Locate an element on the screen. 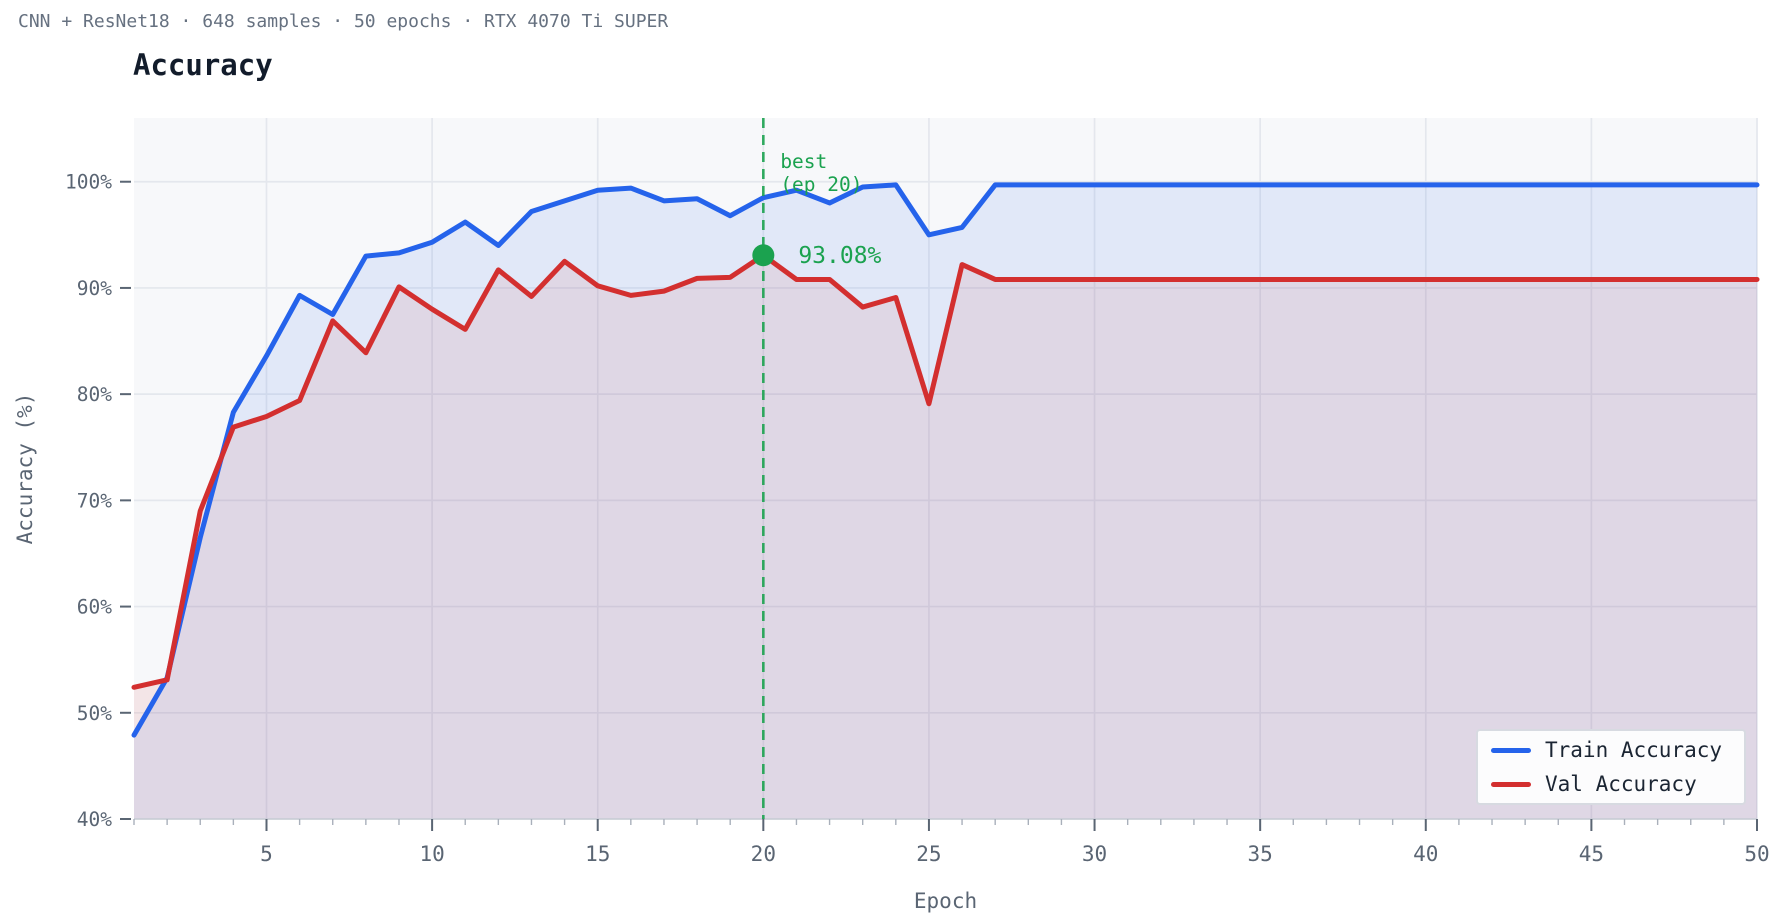 The width and height of the screenshot is (1787, 915). y-tick-label: 40% is located at coordinates (94, 819).